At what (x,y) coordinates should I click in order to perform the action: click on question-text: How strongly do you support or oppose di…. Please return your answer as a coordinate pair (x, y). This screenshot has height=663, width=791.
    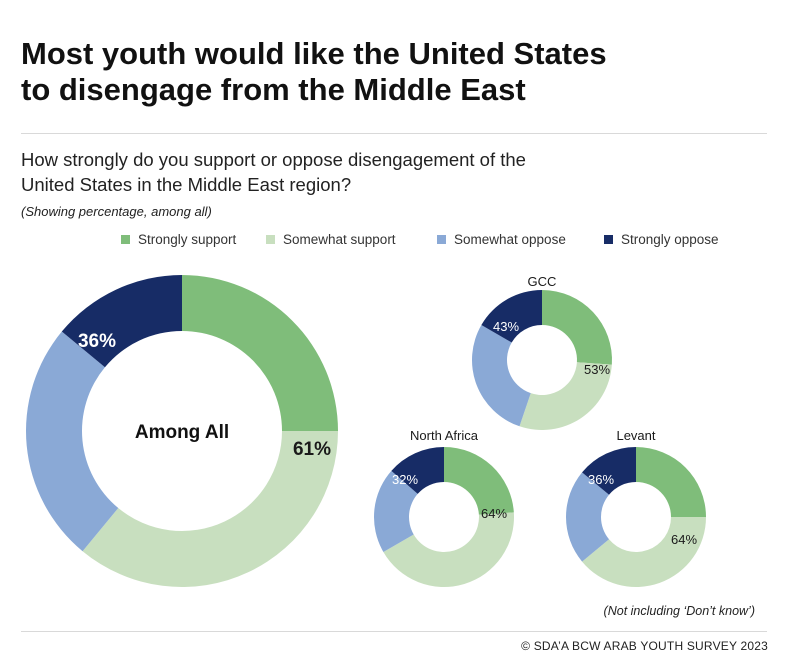
    Looking at the image, I should click on (341, 172).